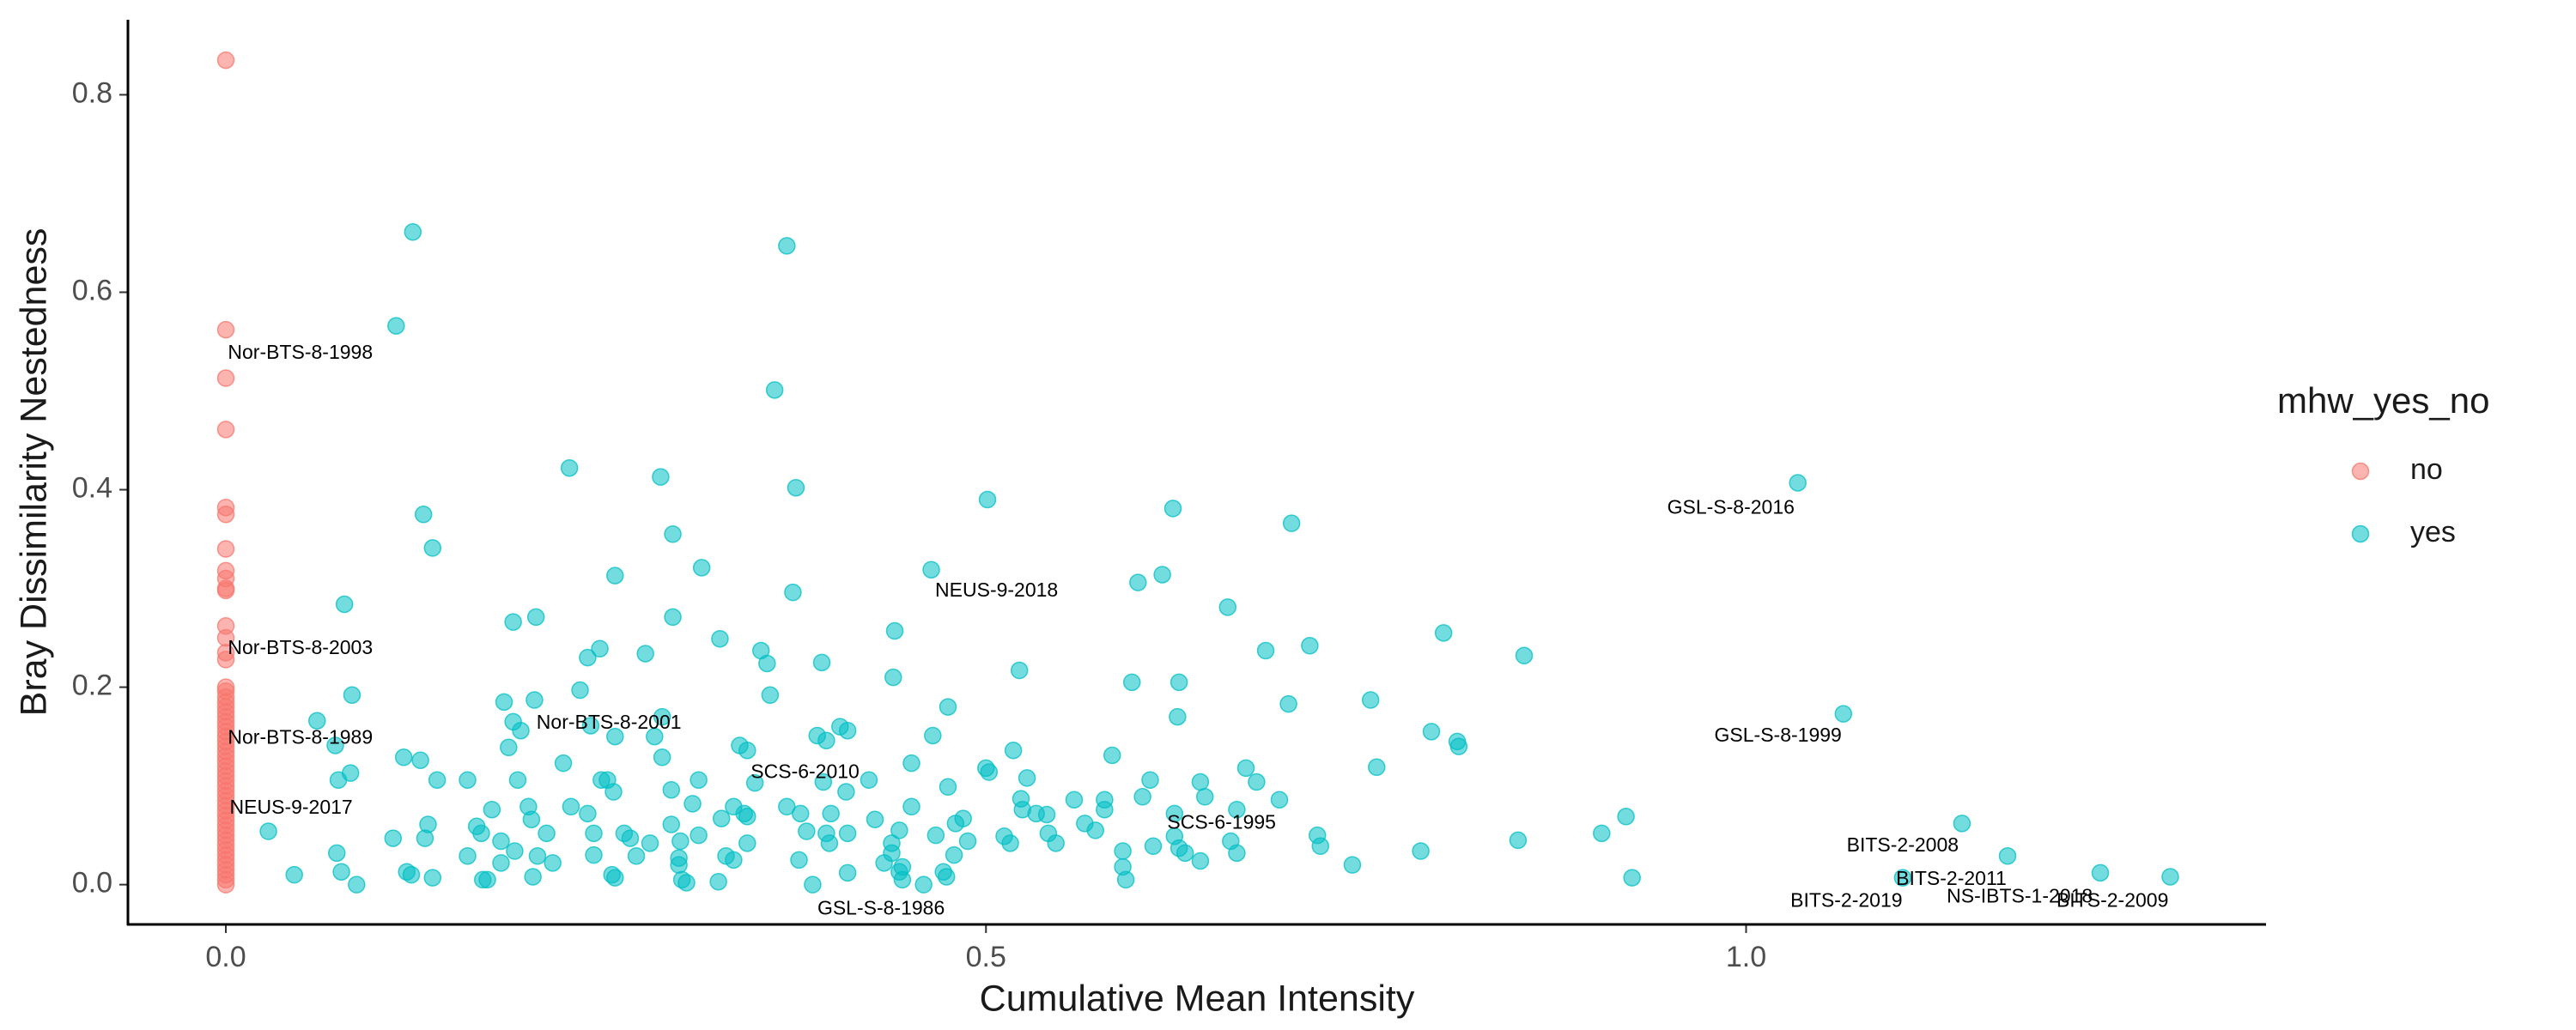 The height and width of the screenshot is (1030, 2576). What do you see at coordinates (881, 907) in the screenshot?
I see `annotation: GSL-S-8-1986` at bounding box center [881, 907].